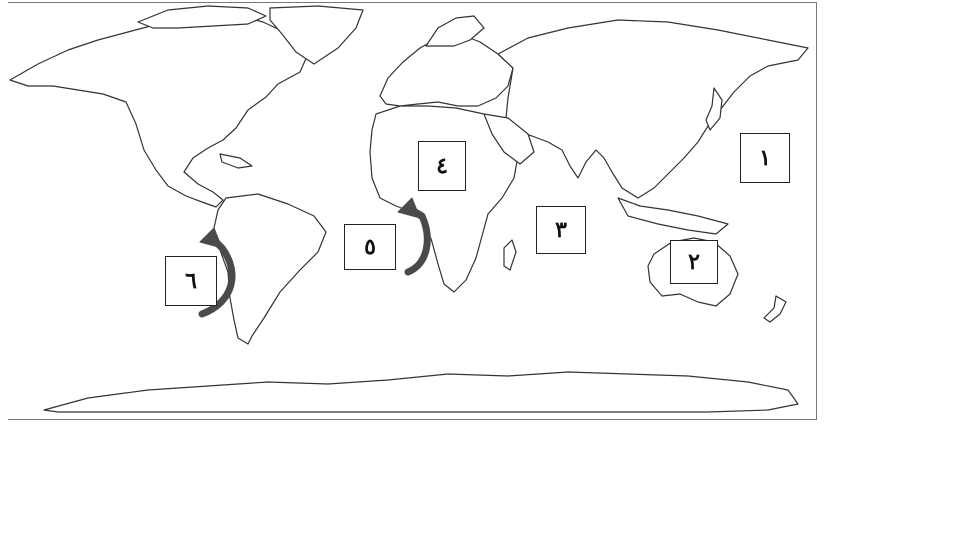  I want to click on region-box-3: ٣, so click(561, 230).